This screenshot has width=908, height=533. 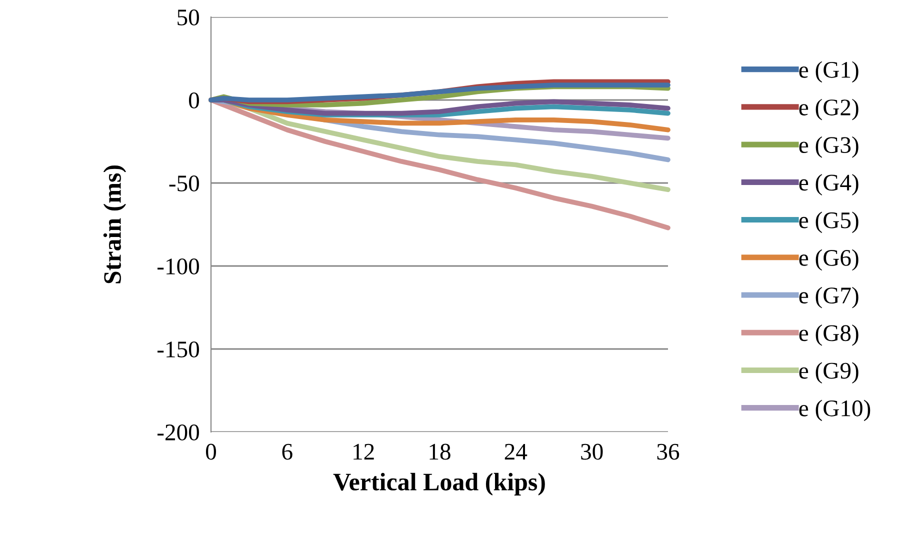 What do you see at coordinates (828, 297) in the screenshot?
I see `legend-label: e (G7)` at bounding box center [828, 297].